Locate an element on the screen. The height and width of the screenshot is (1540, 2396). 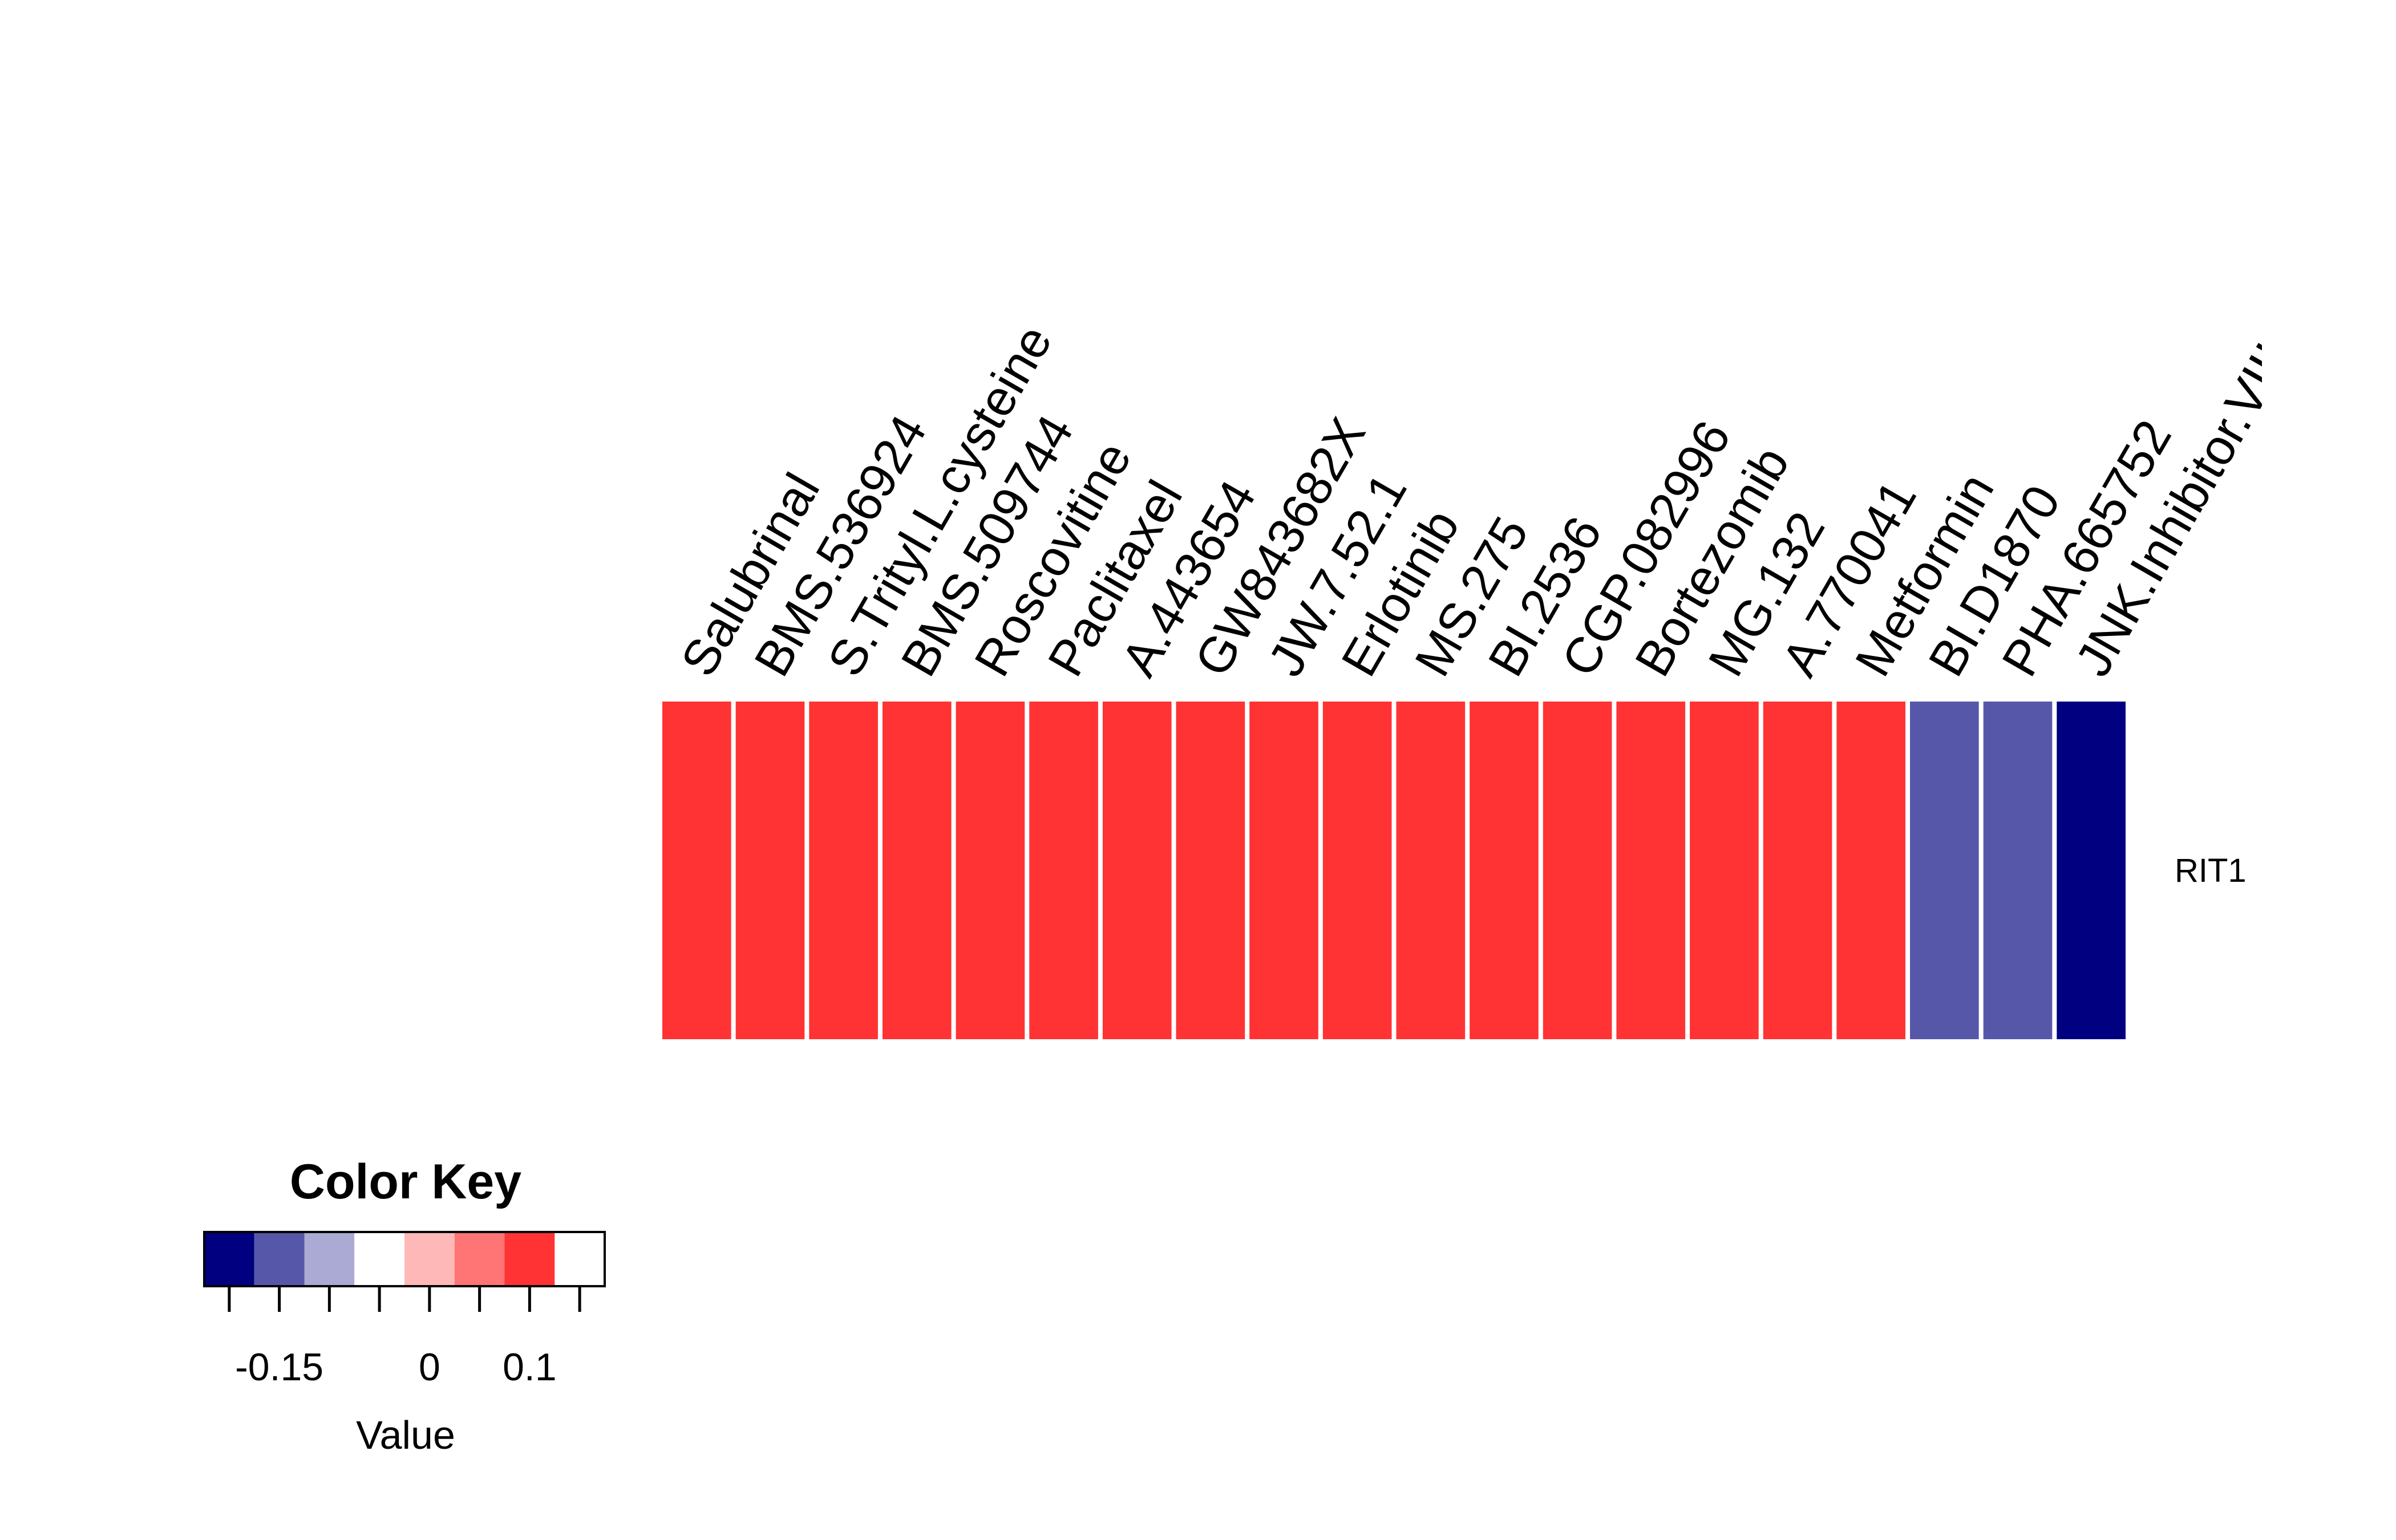
color-key-border is located at coordinates (404, 1259).